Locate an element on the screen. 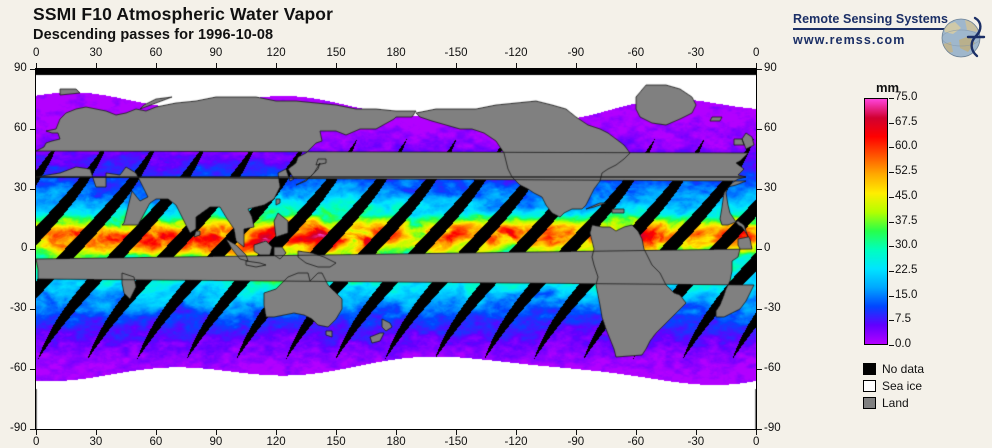 The height and width of the screenshot is (448, 992). legend-item-label: Land is located at coordinates (895, 403).